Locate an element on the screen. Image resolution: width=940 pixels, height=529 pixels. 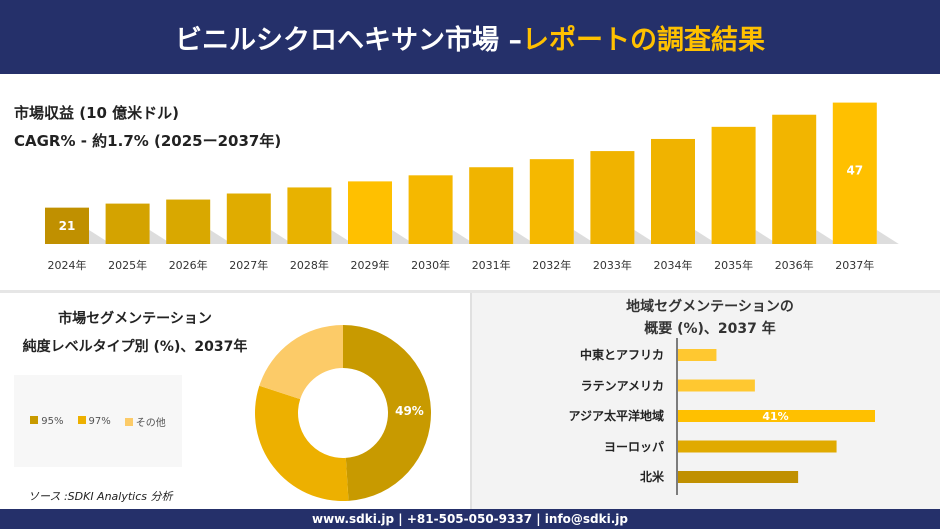
x-tick-label: 2031年 is located at coordinates (491, 265).